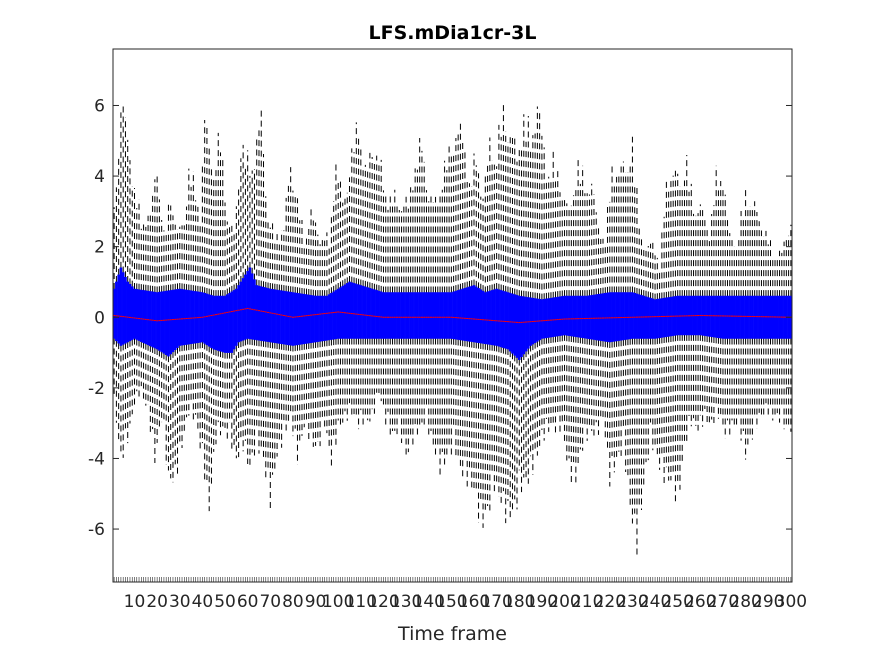 The height and width of the screenshot is (656, 875). What do you see at coordinates (610, 602) in the screenshot?
I see `x-tick-label: 220` at bounding box center [610, 602].